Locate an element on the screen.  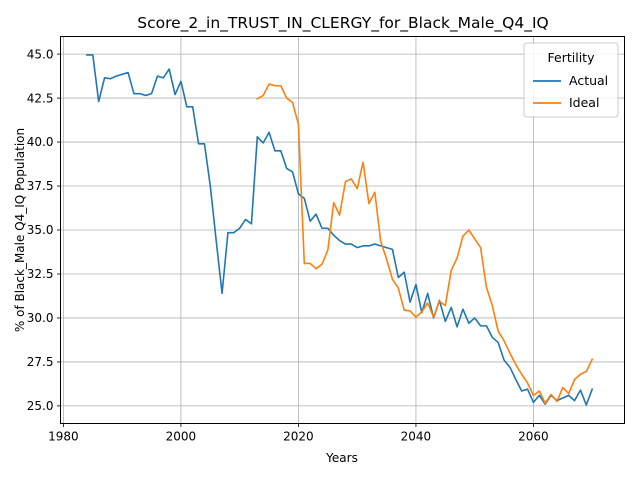
x-tick-label: 2060 is located at coordinates (533, 437).